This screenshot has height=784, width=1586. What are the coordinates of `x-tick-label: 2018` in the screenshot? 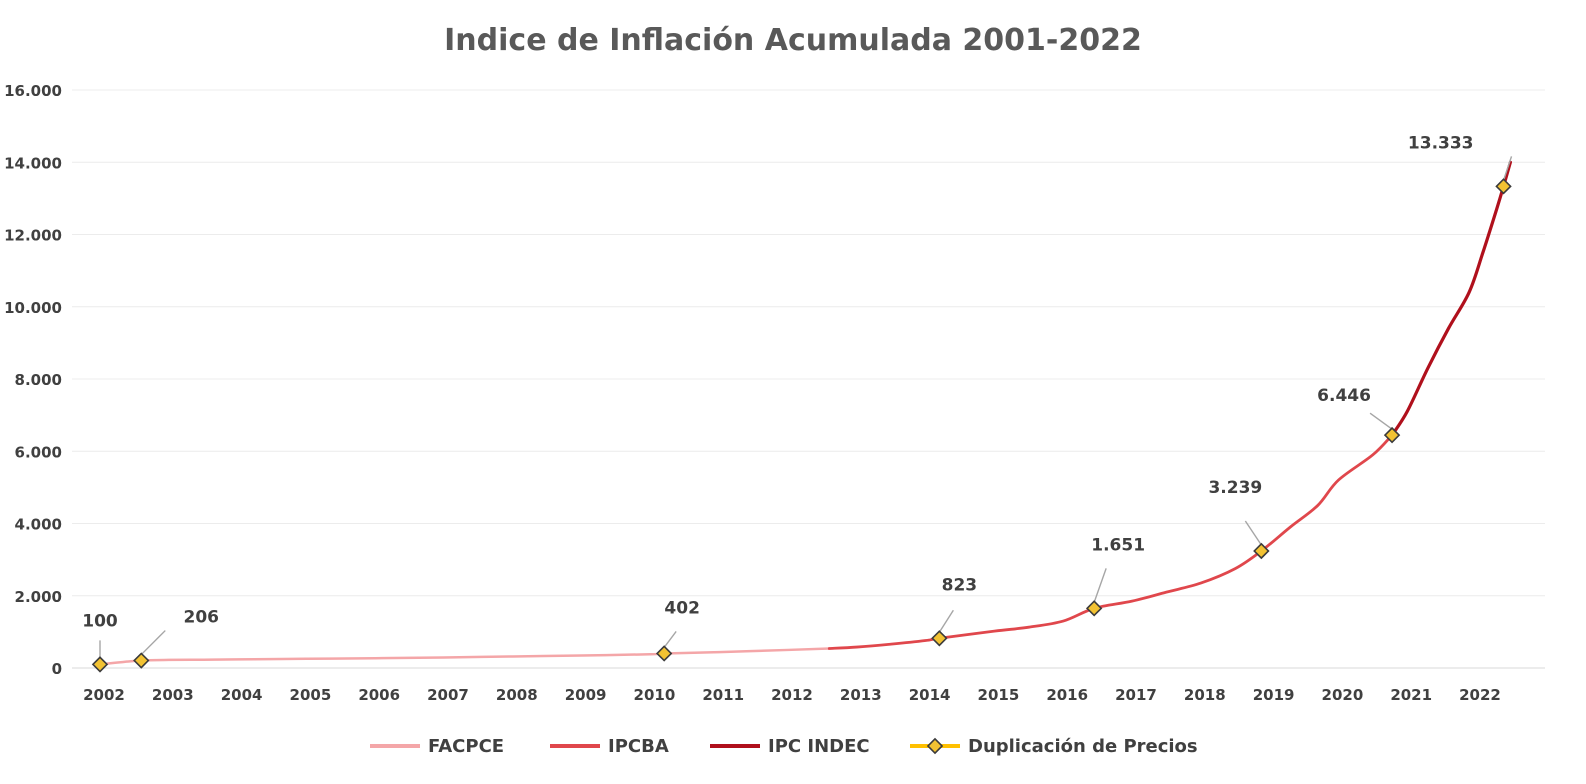 It's located at (1205, 695).